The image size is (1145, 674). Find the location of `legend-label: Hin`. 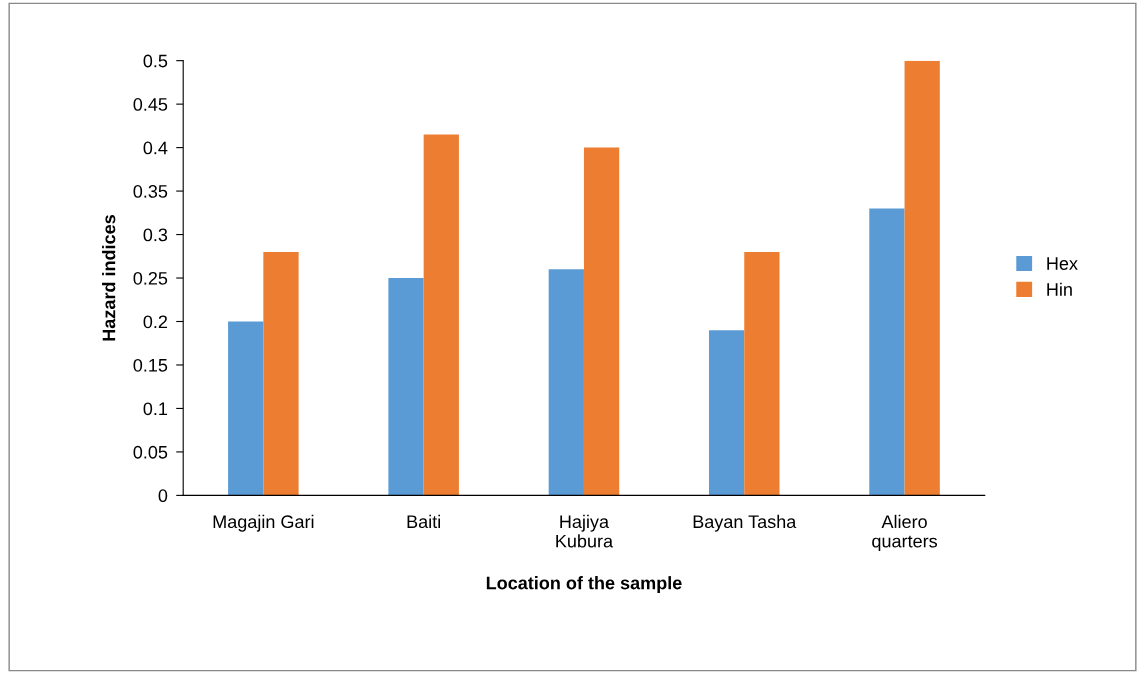

legend-label: Hin is located at coordinates (1059, 289).